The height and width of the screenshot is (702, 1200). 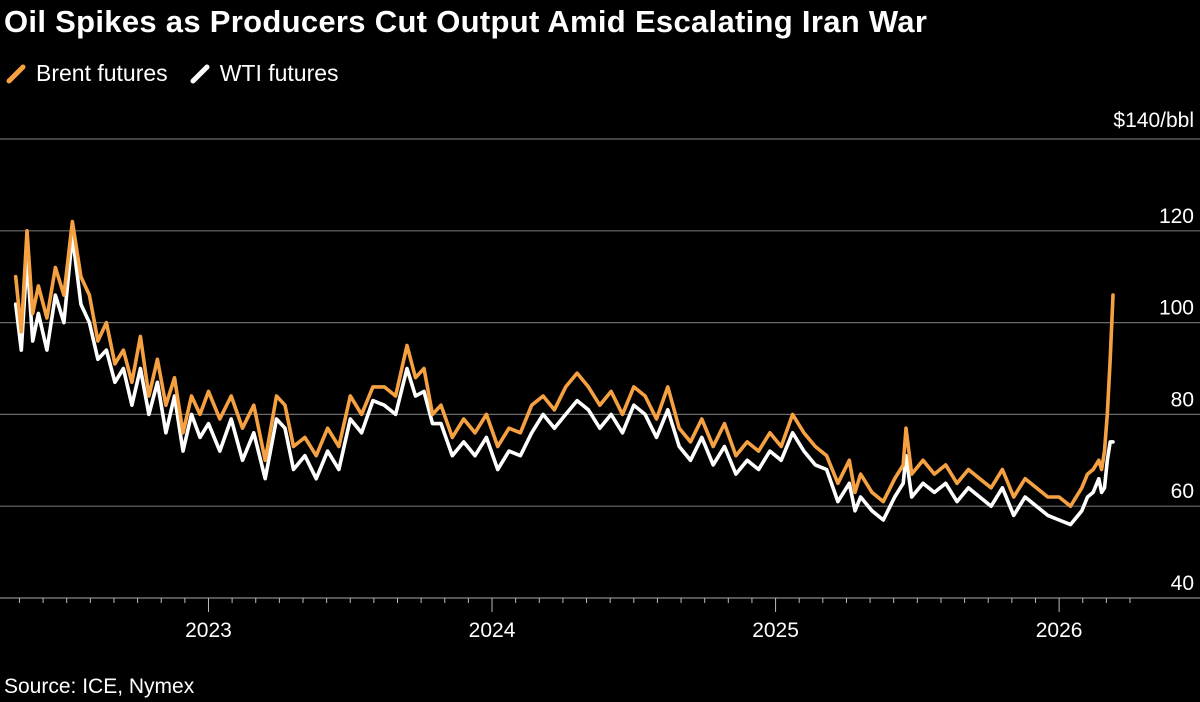 I want to click on legend-item-wti: WTI futures, so click(x=264, y=73).